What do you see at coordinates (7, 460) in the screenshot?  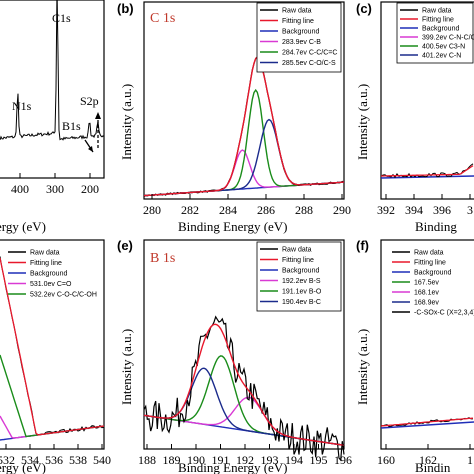 I see `xtick-label: 532` at bounding box center [7, 460].